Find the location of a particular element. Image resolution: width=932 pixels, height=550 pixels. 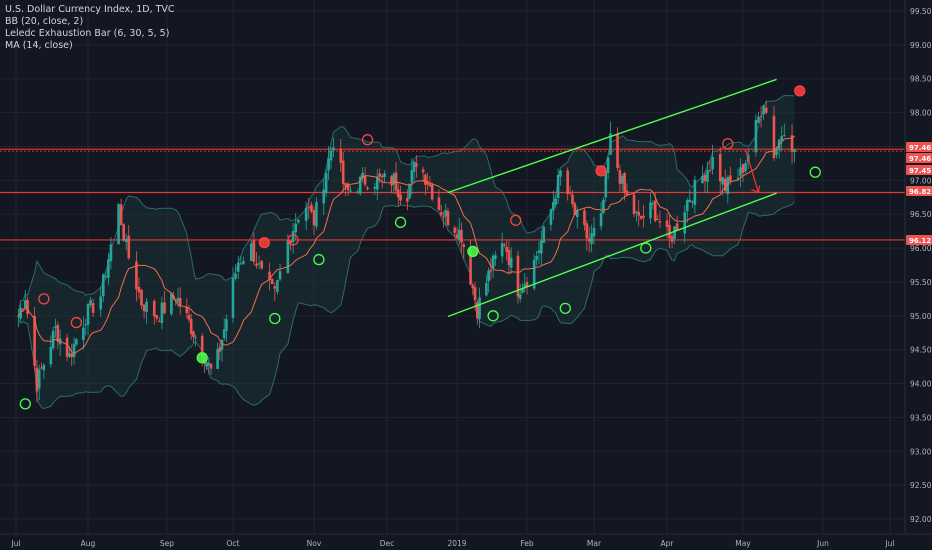

price-tick-label: 94.00 is located at coordinates (921, 384).